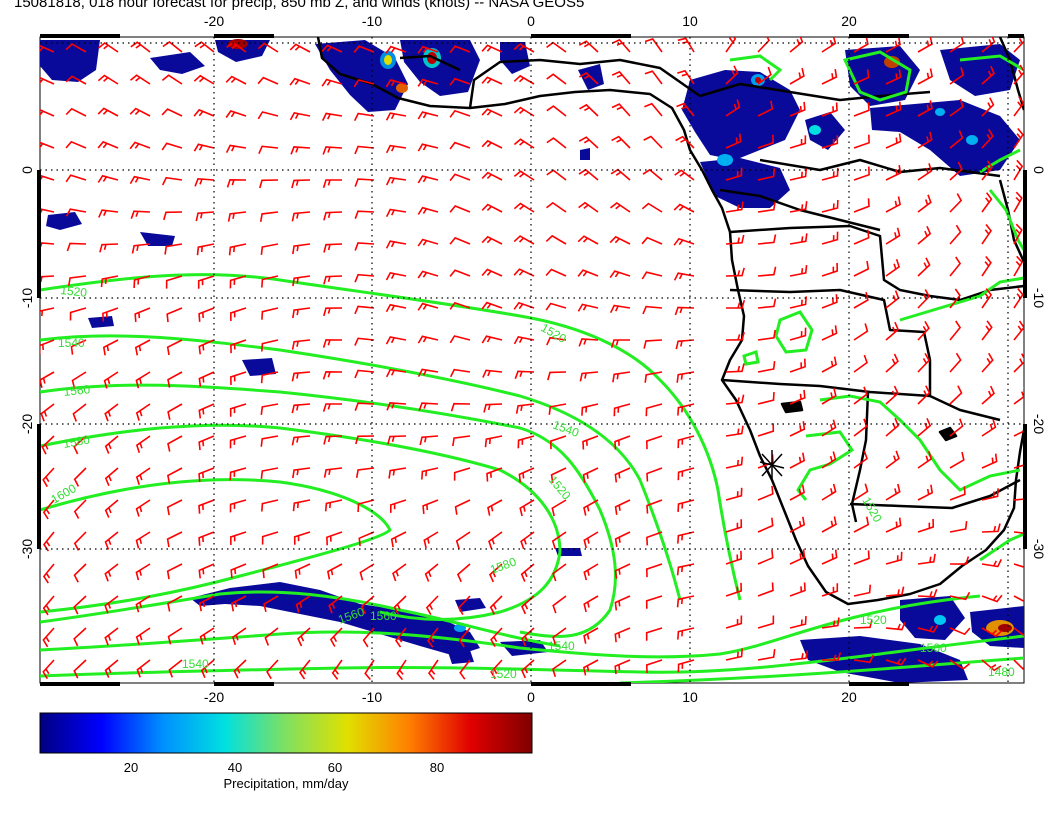  What do you see at coordinates (1039, 549) in the screenshot?
I see `lat-label: -30` at bounding box center [1039, 549].